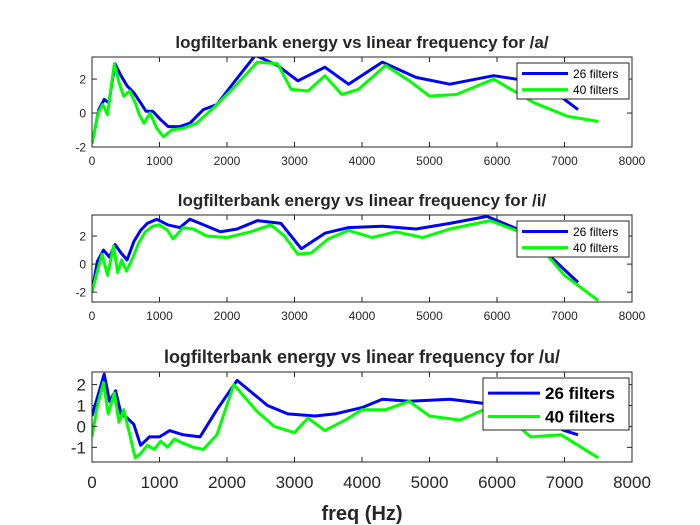 This screenshot has width=700, height=525. Describe the element at coordinates (361, 514) in the screenshot. I see `figure-xlabel: freq (Hz)` at that location.